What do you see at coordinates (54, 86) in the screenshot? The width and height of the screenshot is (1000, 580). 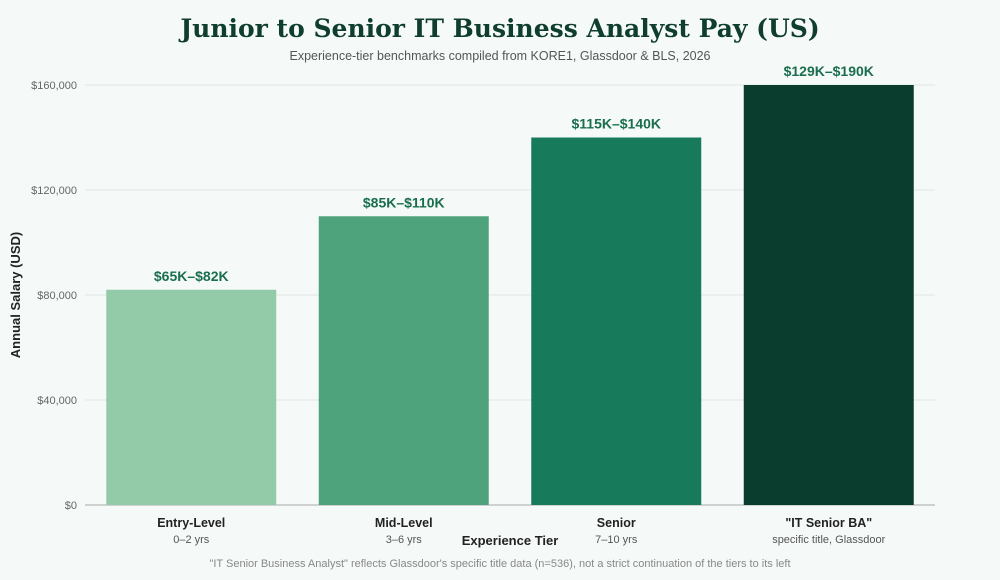 I see `y-tick-label: $160,000` at bounding box center [54, 86].